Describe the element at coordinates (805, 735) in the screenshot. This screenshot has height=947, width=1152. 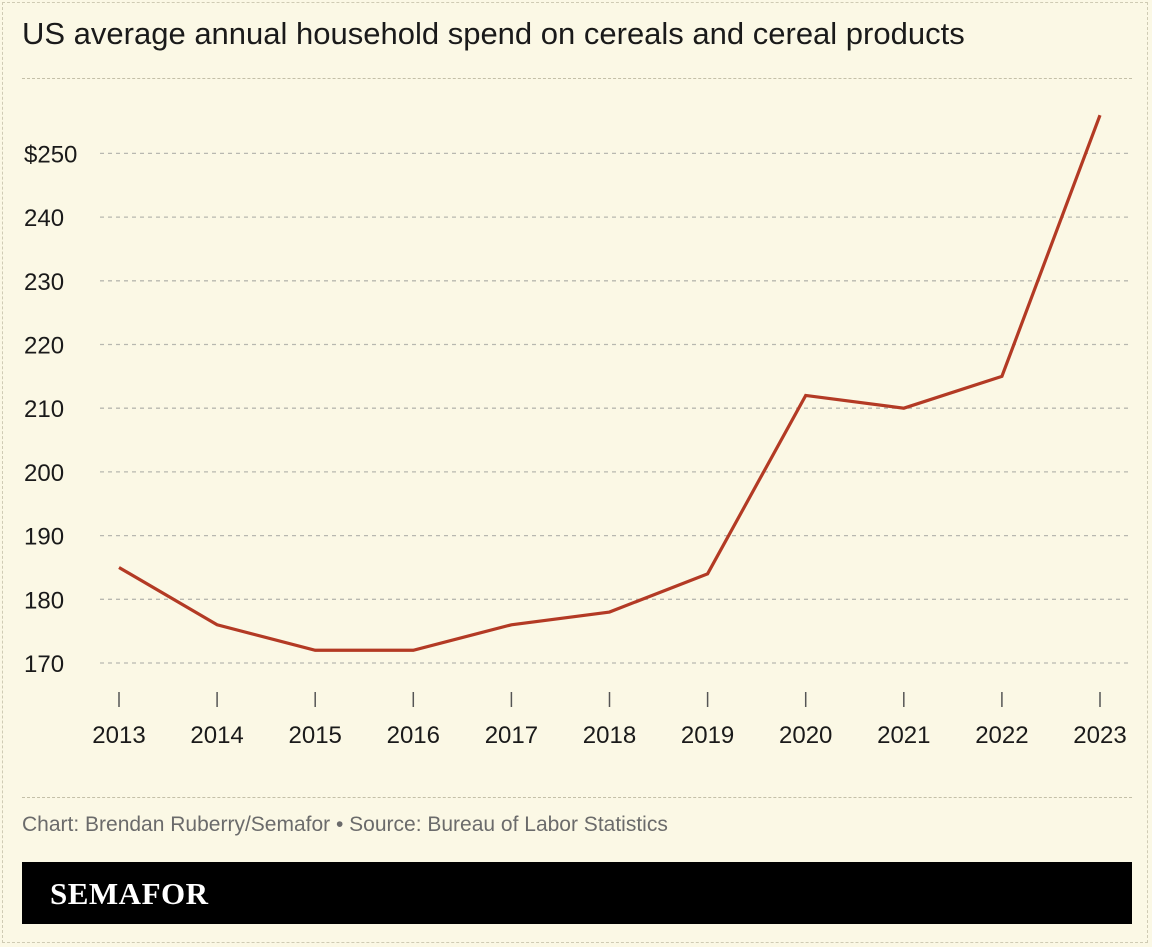
I see `x-tick-label-2020: 2020` at that location.